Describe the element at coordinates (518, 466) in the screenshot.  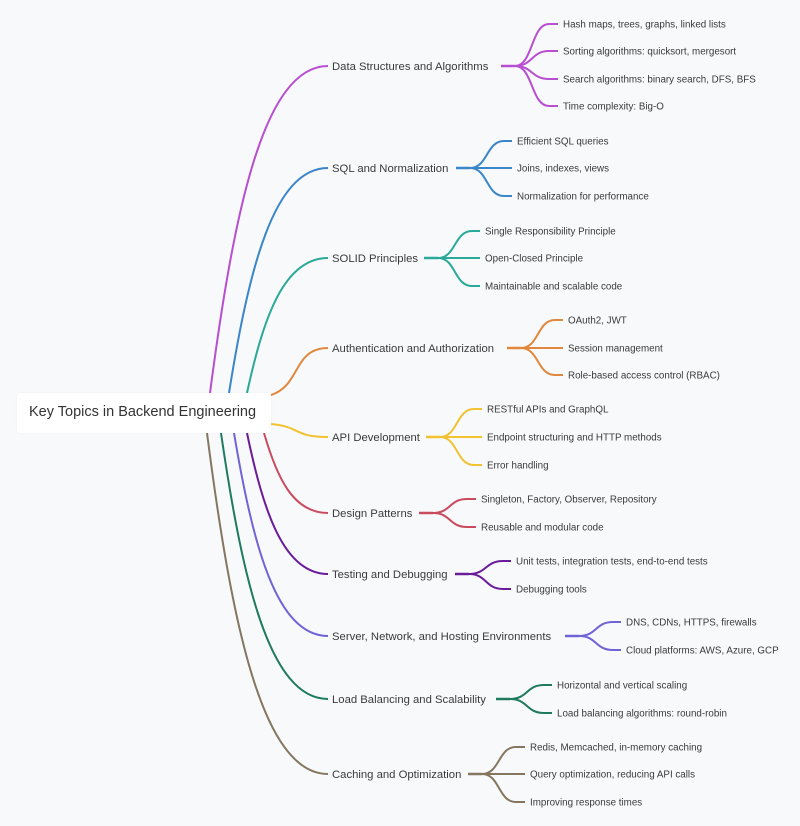
I see `leaf-node: Error handling` at that location.